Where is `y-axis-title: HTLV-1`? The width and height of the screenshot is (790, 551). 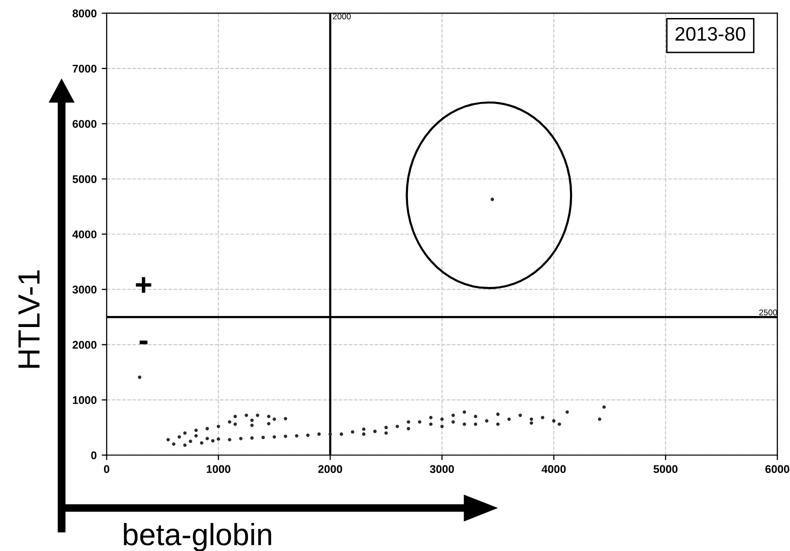
y-axis-title: HTLV-1 is located at coordinates (29, 319).